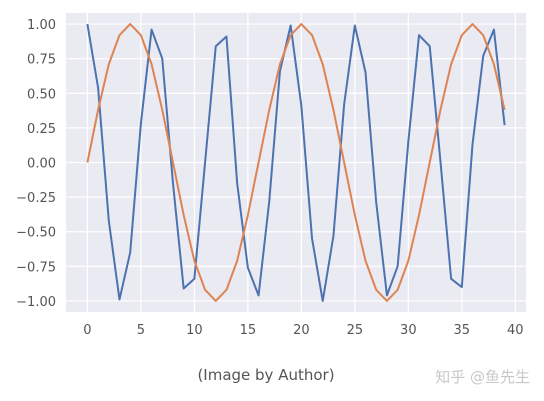 Image resolution: width=544 pixels, height=401 pixels. What do you see at coordinates (515, 330) in the screenshot?
I see `x-tick-label: 40` at bounding box center [515, 330].